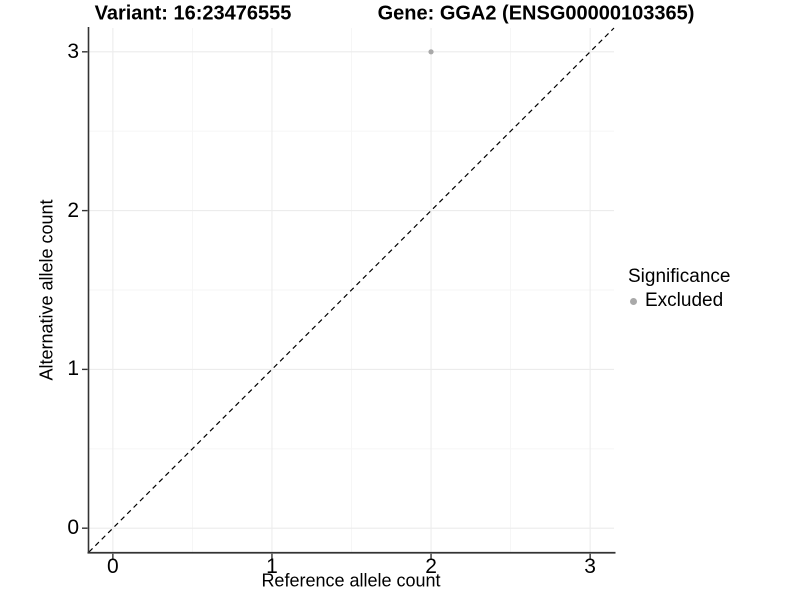 The width and height of the screenshot is (800, 600). What do you see at coordinates (431, 566) in the screenshot?
I see `x-tick-label: 2` at bounding box center [431, 566].